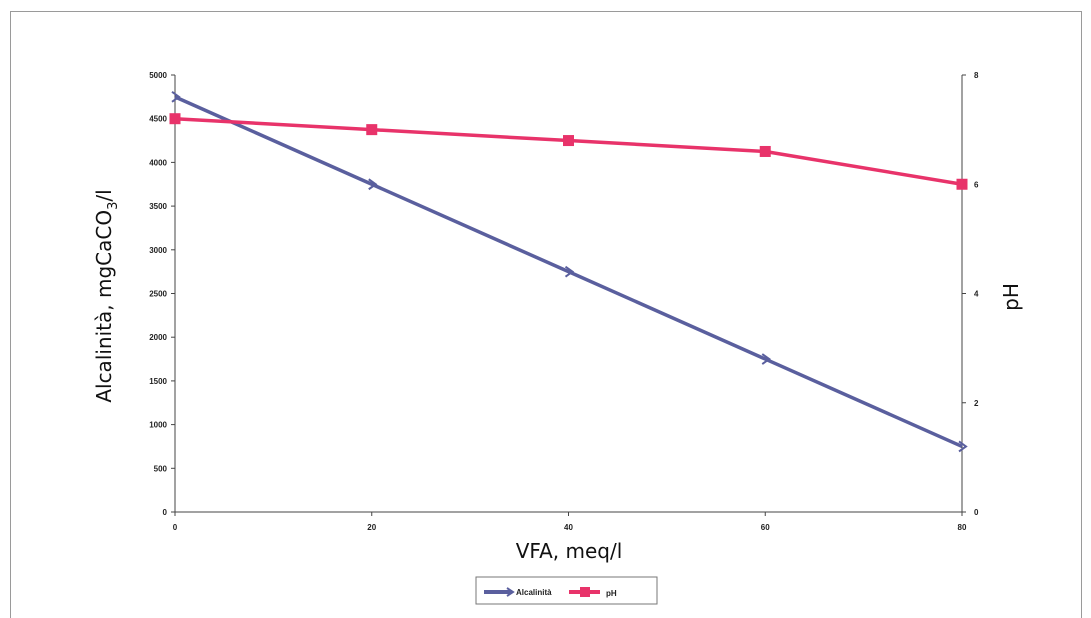  Describe the element at coordinates (568, 151) in the screenshot. I see `series-line-ph` at that location.